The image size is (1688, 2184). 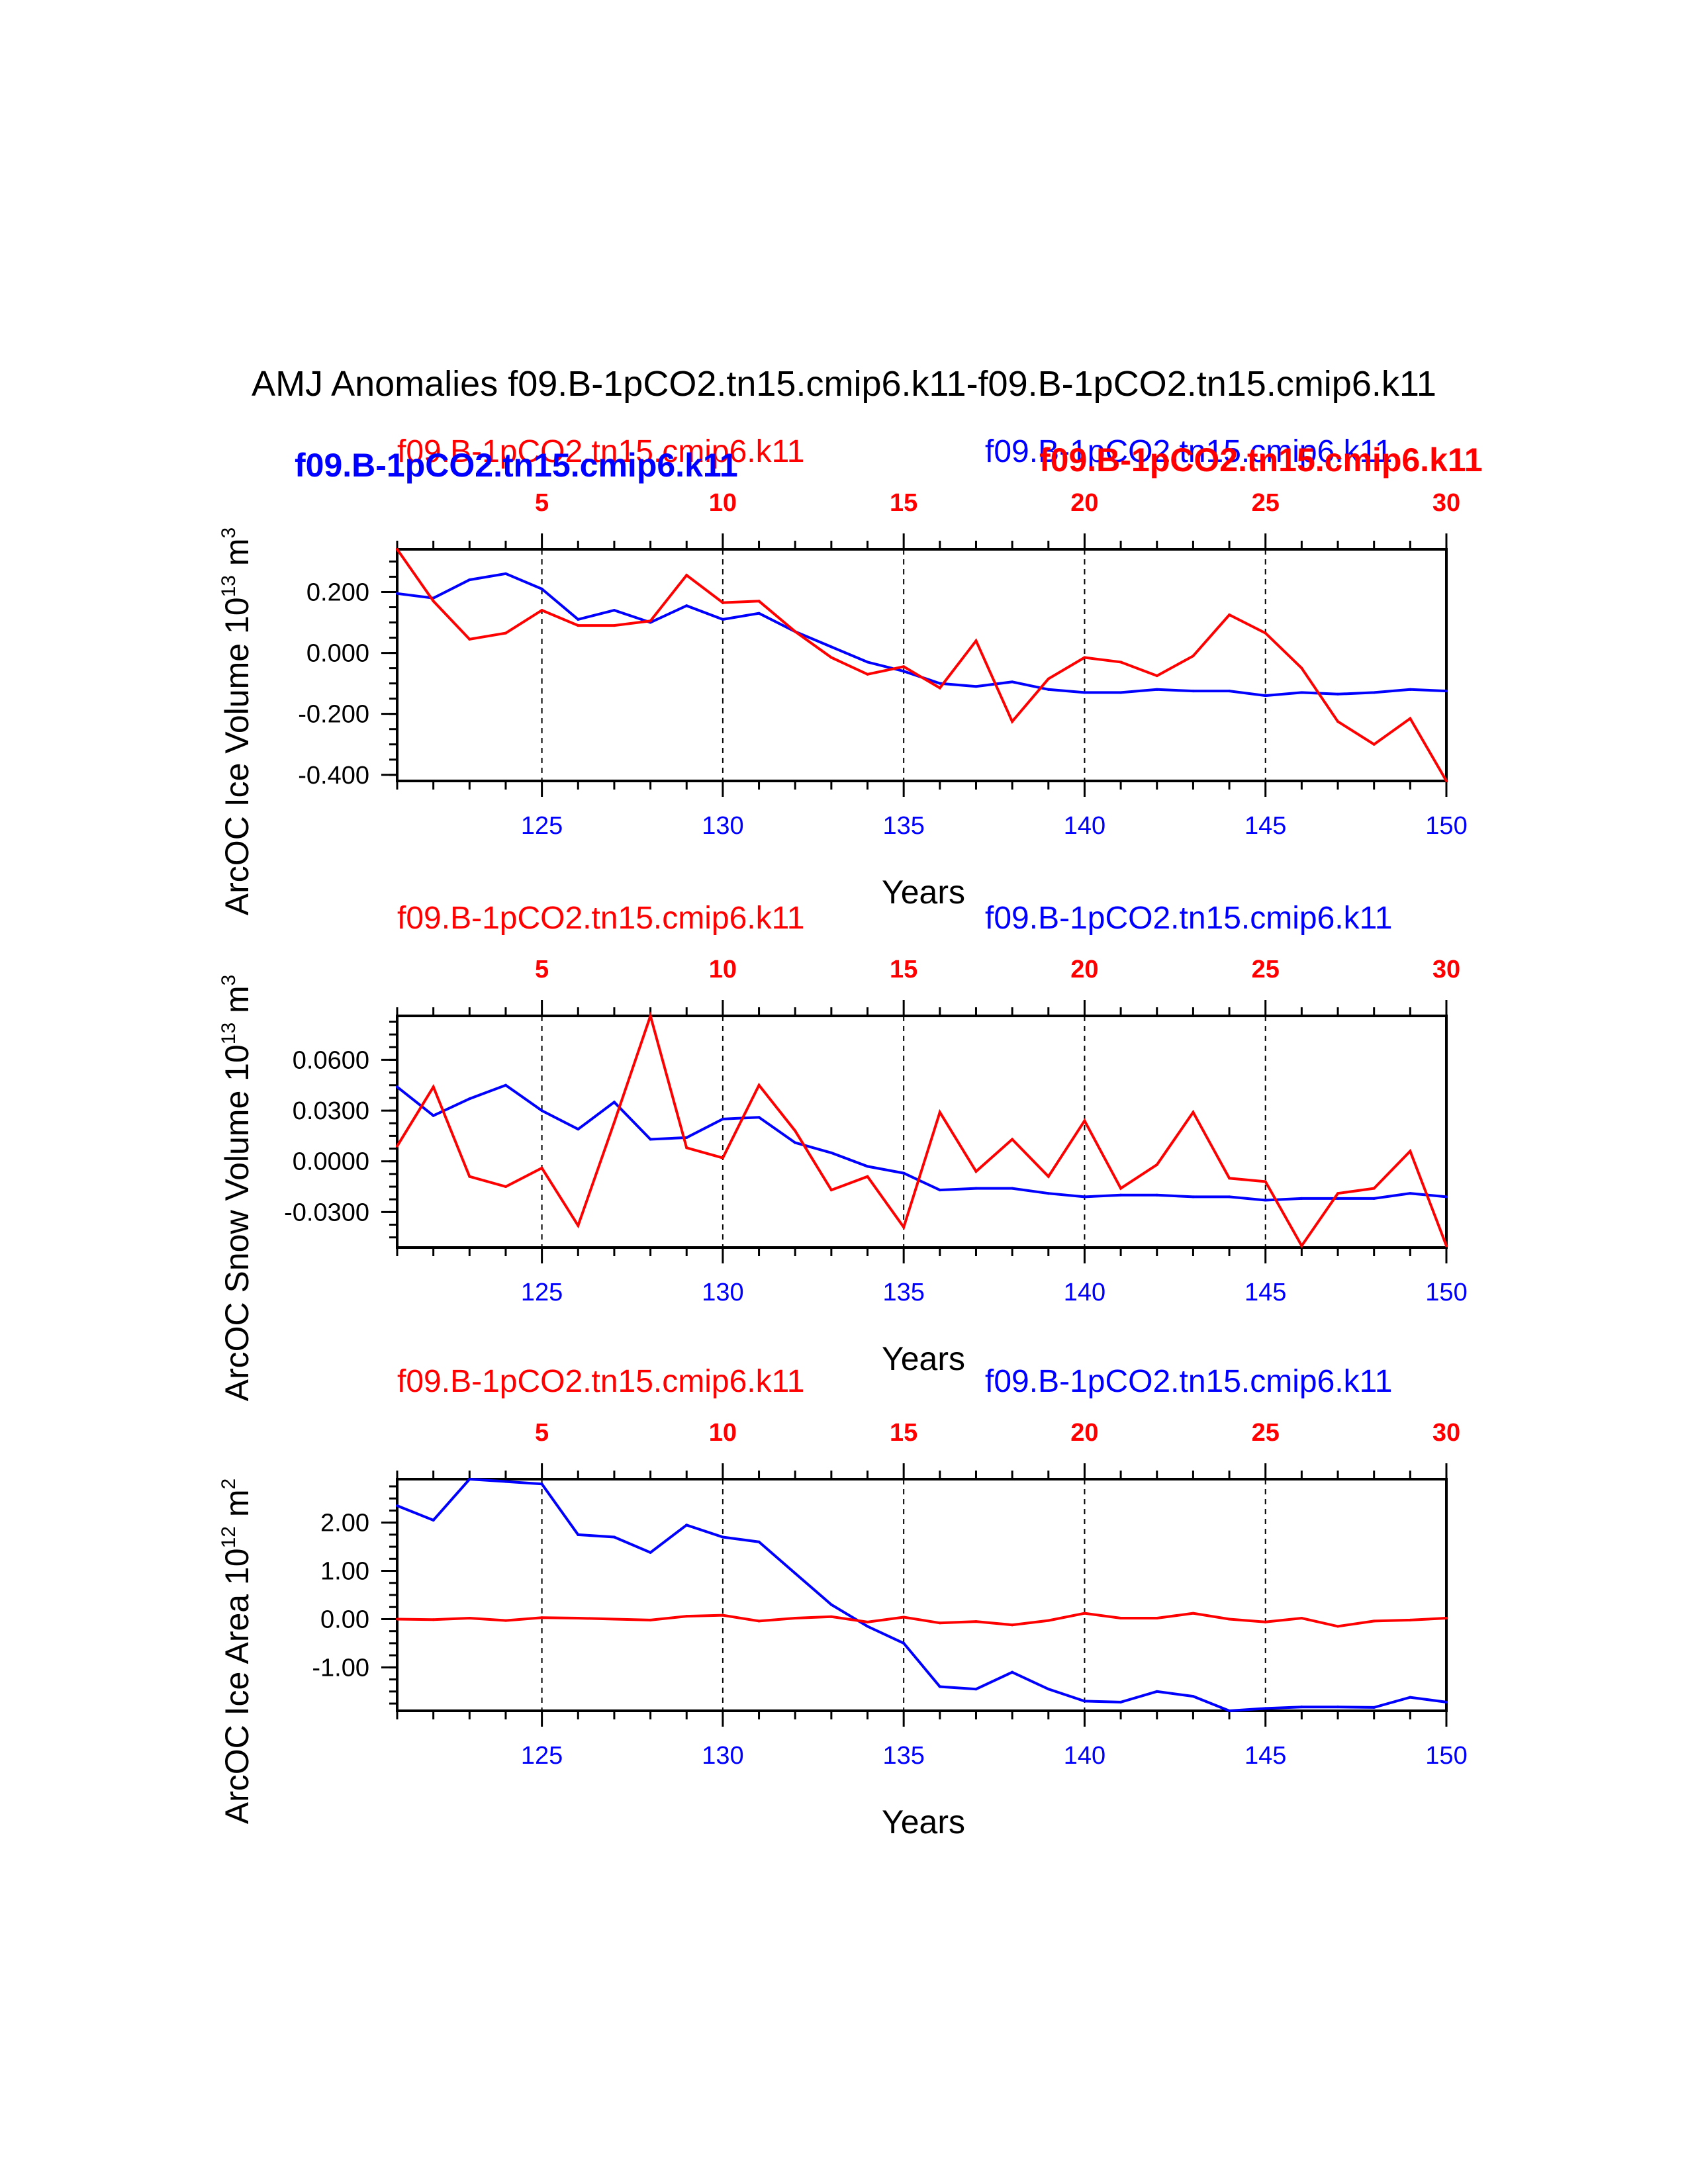 I want to click on plot-frame, so click(x=922, y=665).